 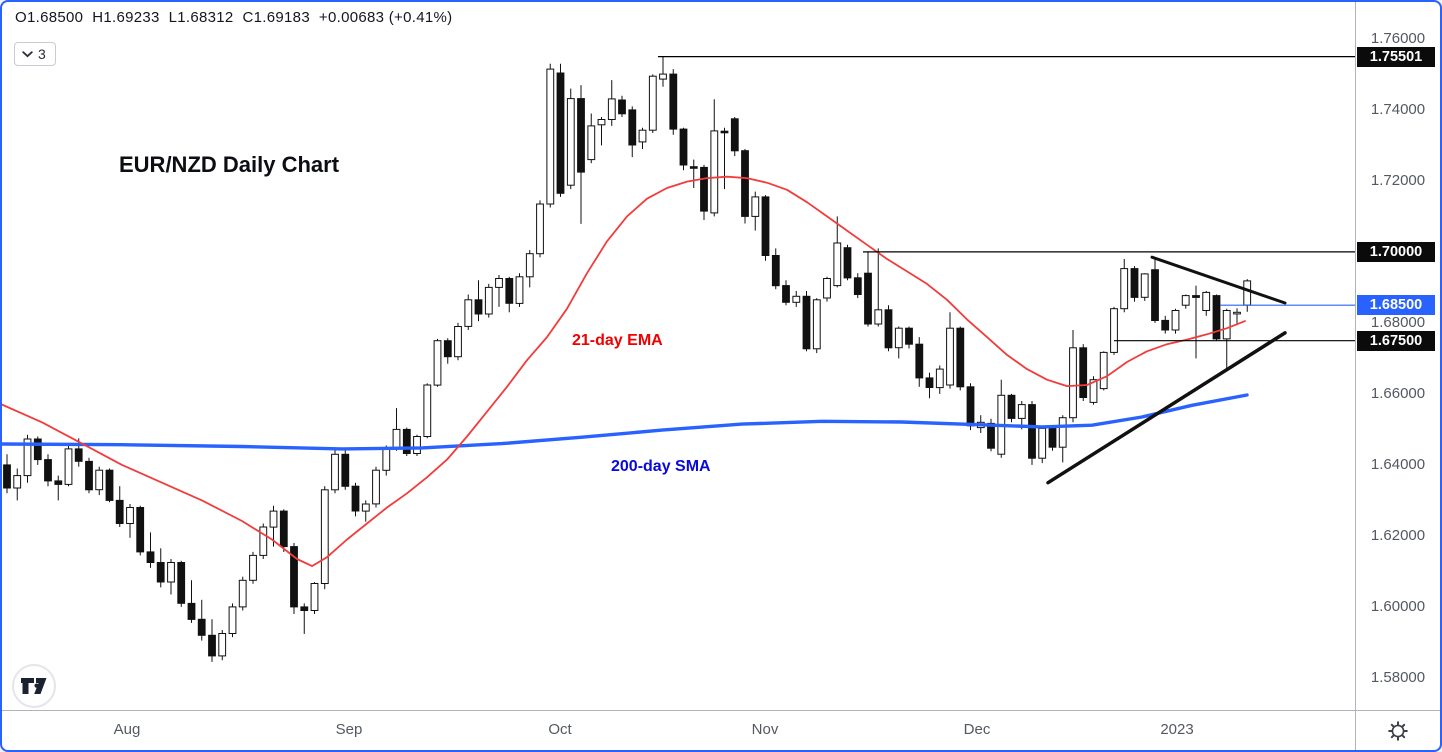 What do you see at coordinates (1177, 729) in the screenshot?
I see `time-tick-label: 2023` at bounding box center [1177, 729].